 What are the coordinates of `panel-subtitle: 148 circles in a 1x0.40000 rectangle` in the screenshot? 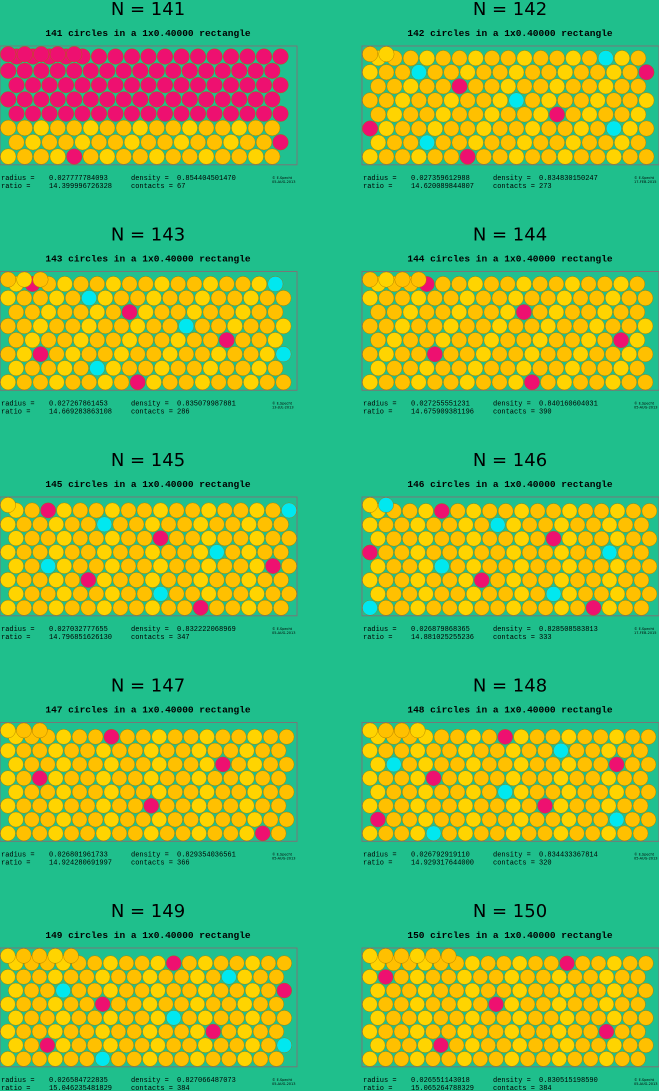 It's located at (510, 710).